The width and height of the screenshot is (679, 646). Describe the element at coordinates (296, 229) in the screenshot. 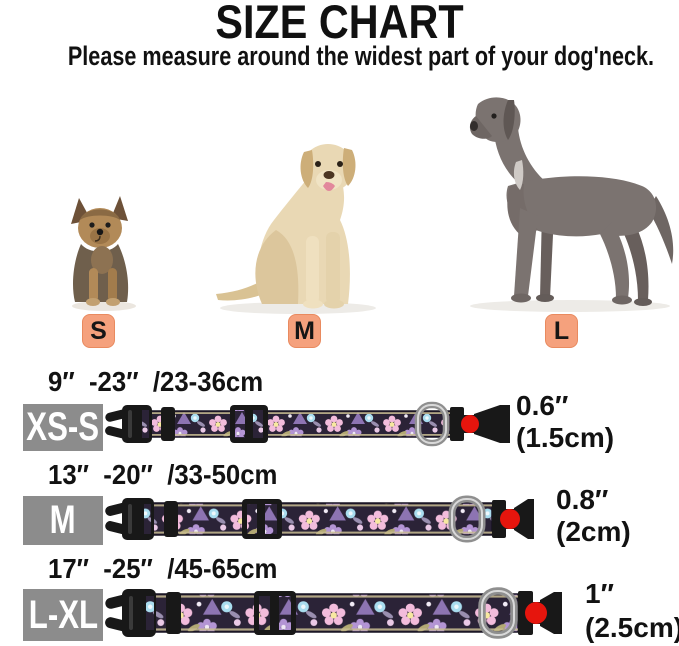

I see `medium-dog-photo` at that location.